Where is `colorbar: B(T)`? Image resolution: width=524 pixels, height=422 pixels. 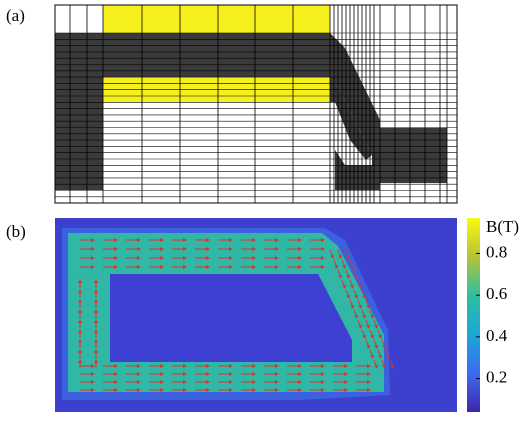 colorbar: B(T) is located at coordinates (493, 314).